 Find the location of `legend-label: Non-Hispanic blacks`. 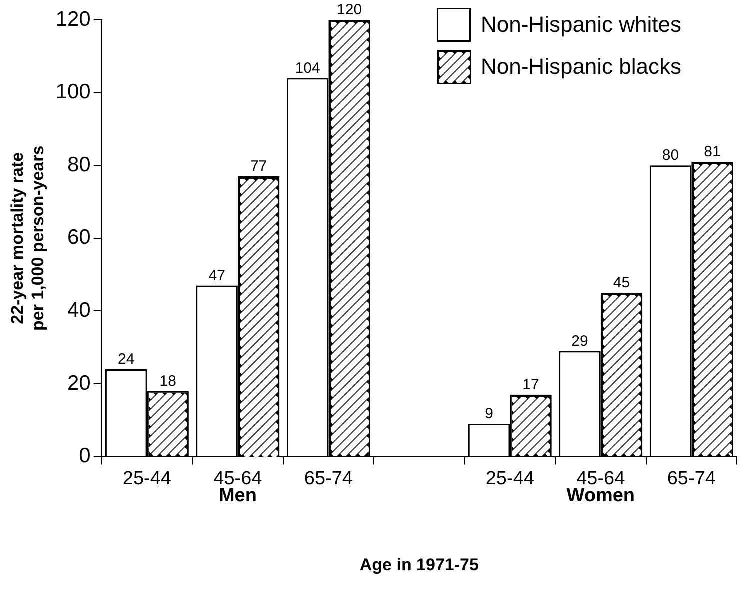

legend-label: Non-Hispanic blacks is located at coordinates (581, 67).